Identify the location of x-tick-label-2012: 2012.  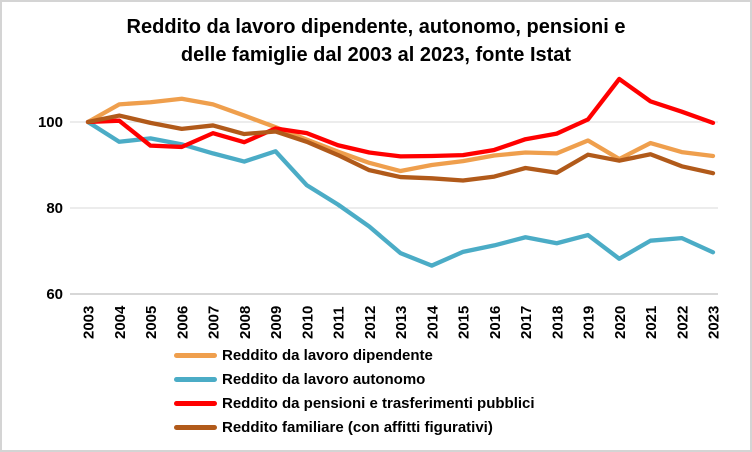
(370, 322).